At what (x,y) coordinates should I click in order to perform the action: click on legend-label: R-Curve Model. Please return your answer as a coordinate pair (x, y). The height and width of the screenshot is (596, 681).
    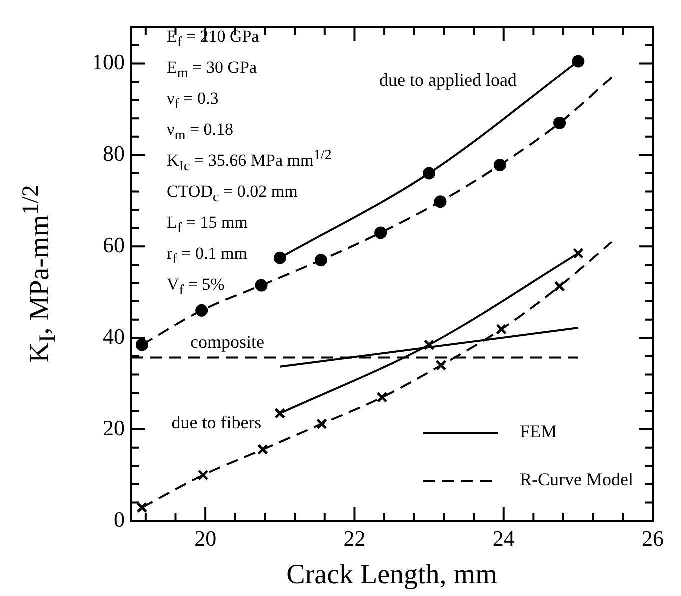
    Looking at the image, I should click on (577, 480).